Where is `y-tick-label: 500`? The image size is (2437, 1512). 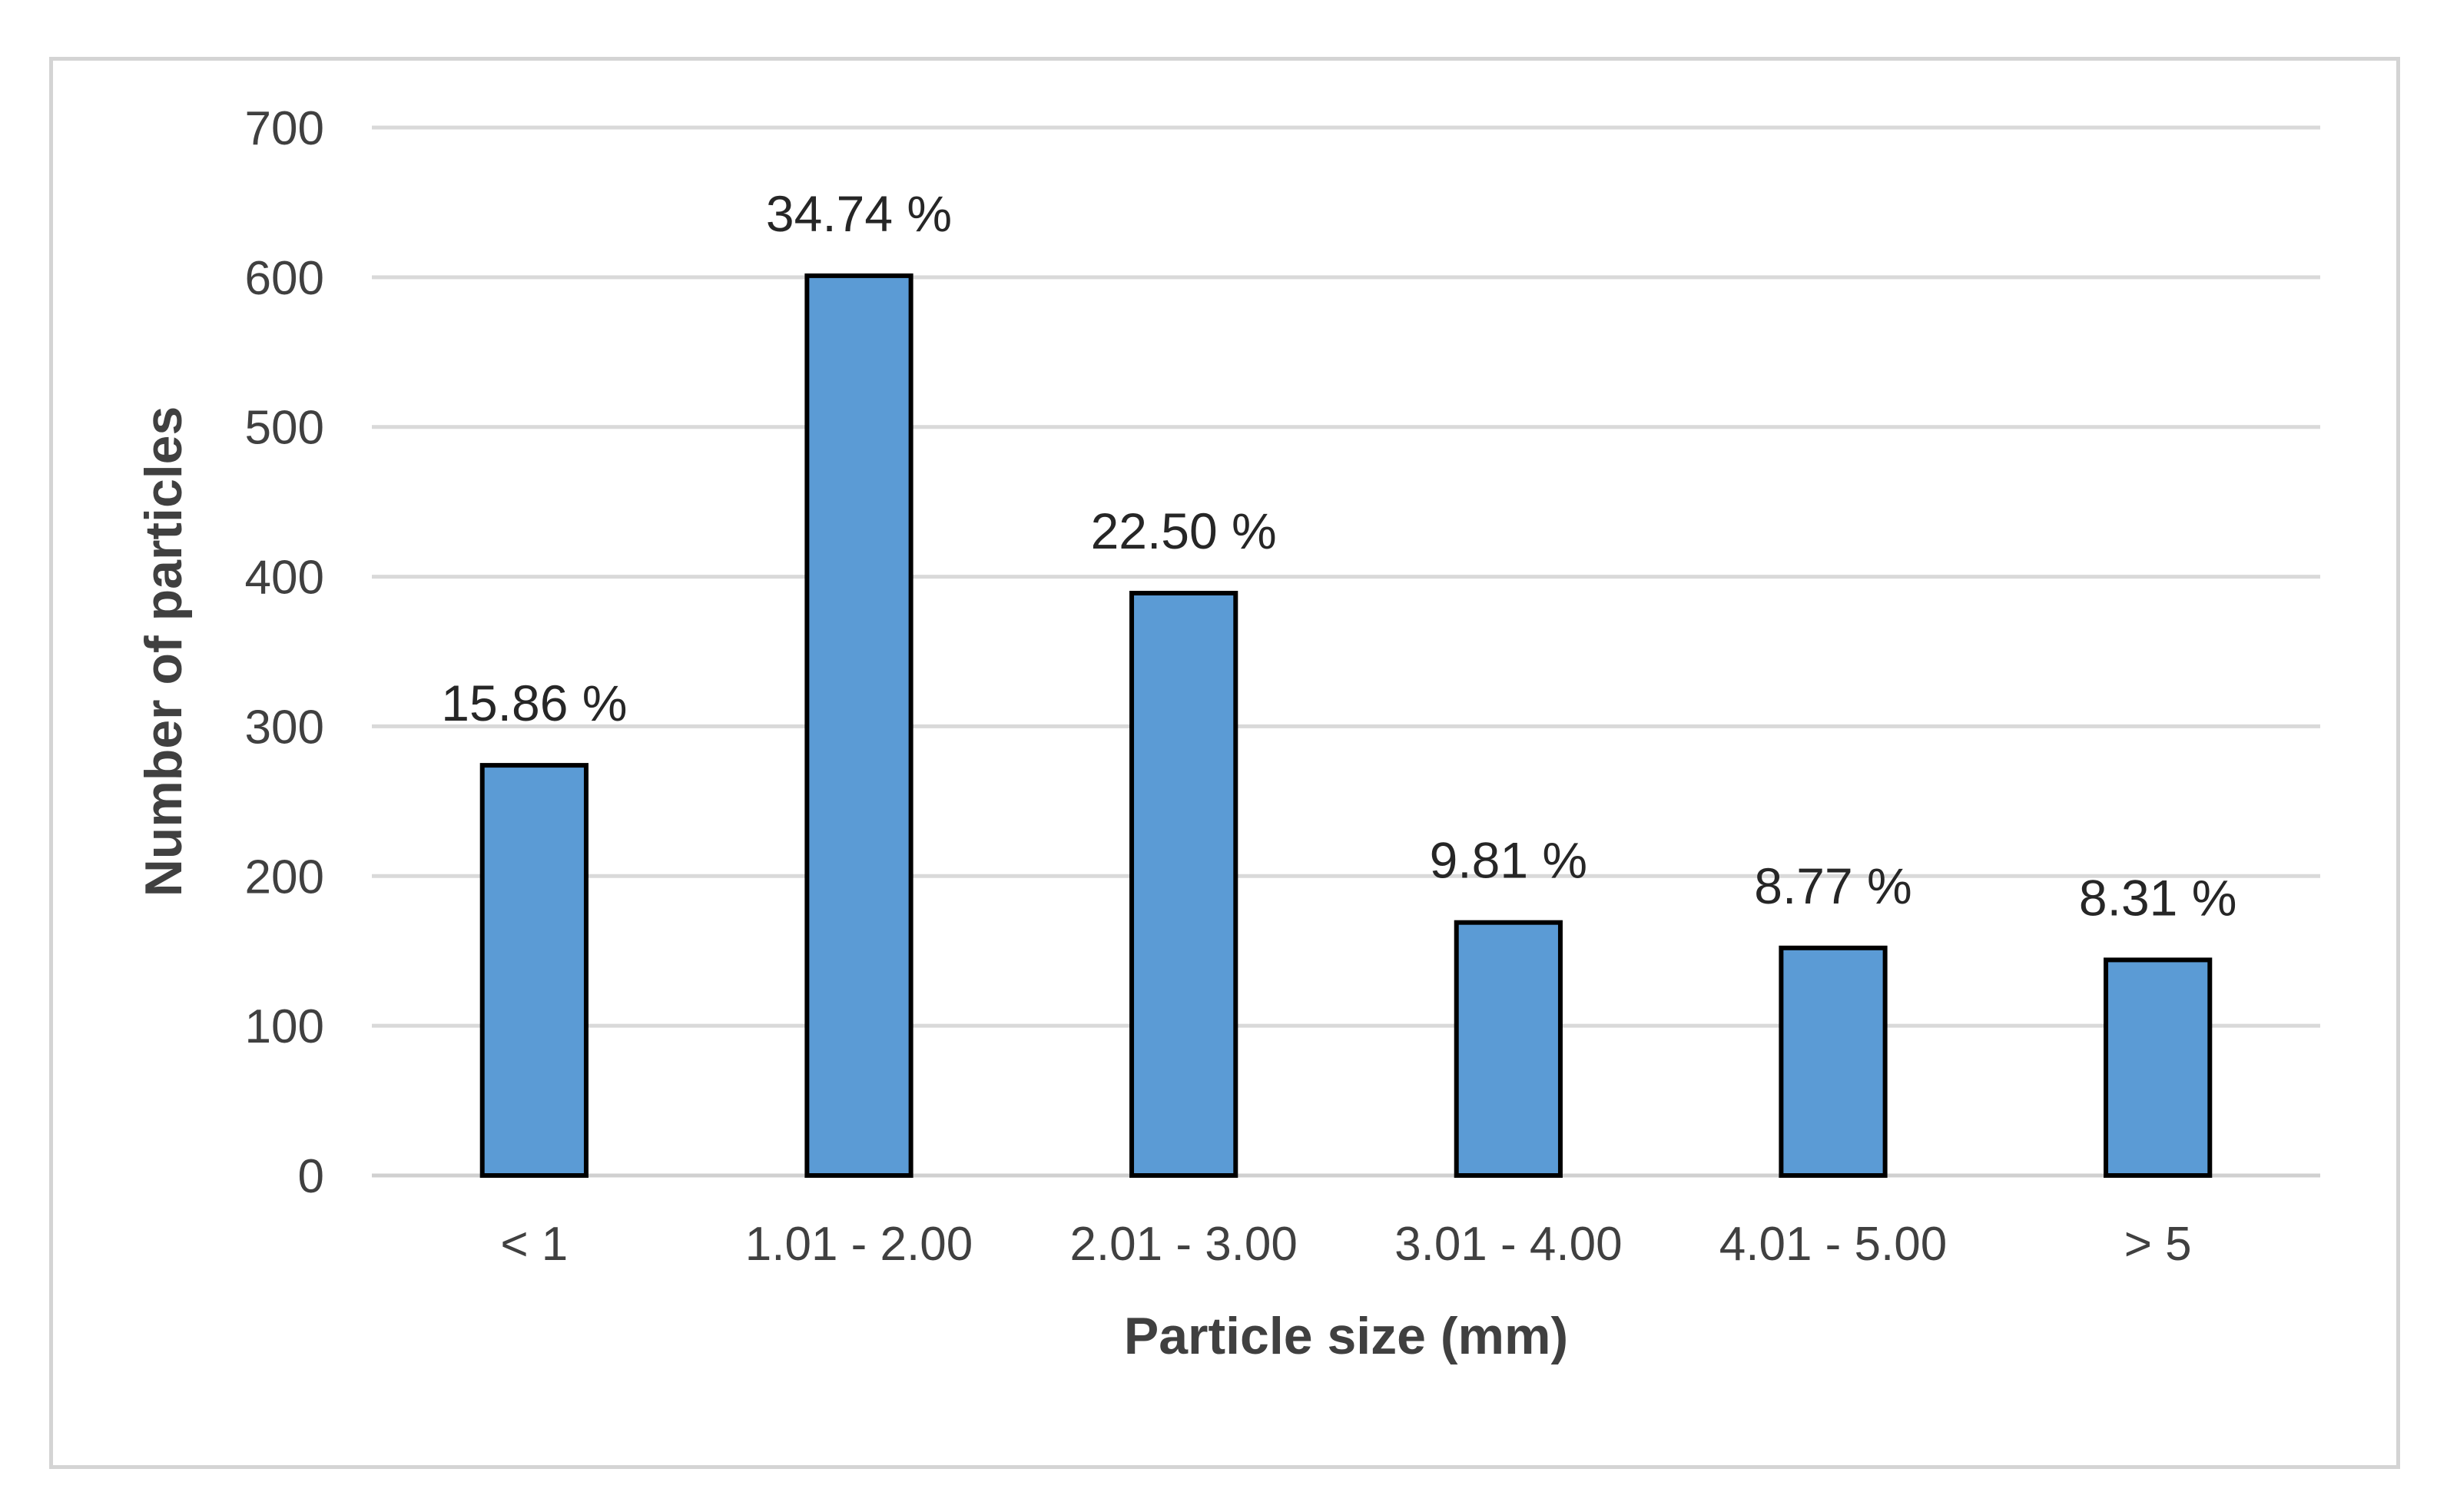 y-tick-label: 500 is located at coordinates (284, 429).